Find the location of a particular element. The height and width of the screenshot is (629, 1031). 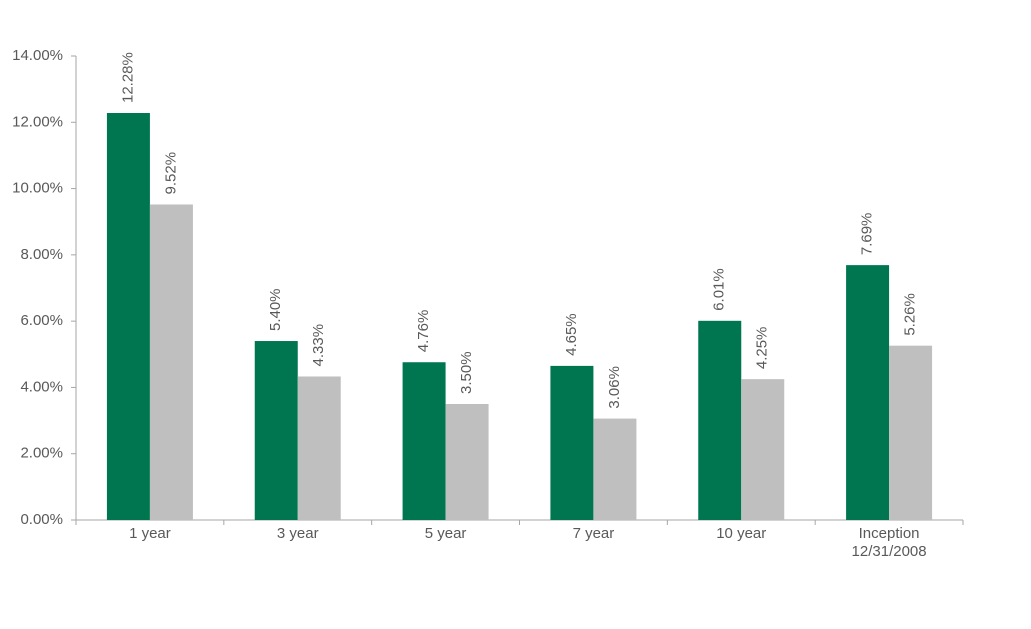

x-tick-label: 5 year is located at coordinates (446, 533).